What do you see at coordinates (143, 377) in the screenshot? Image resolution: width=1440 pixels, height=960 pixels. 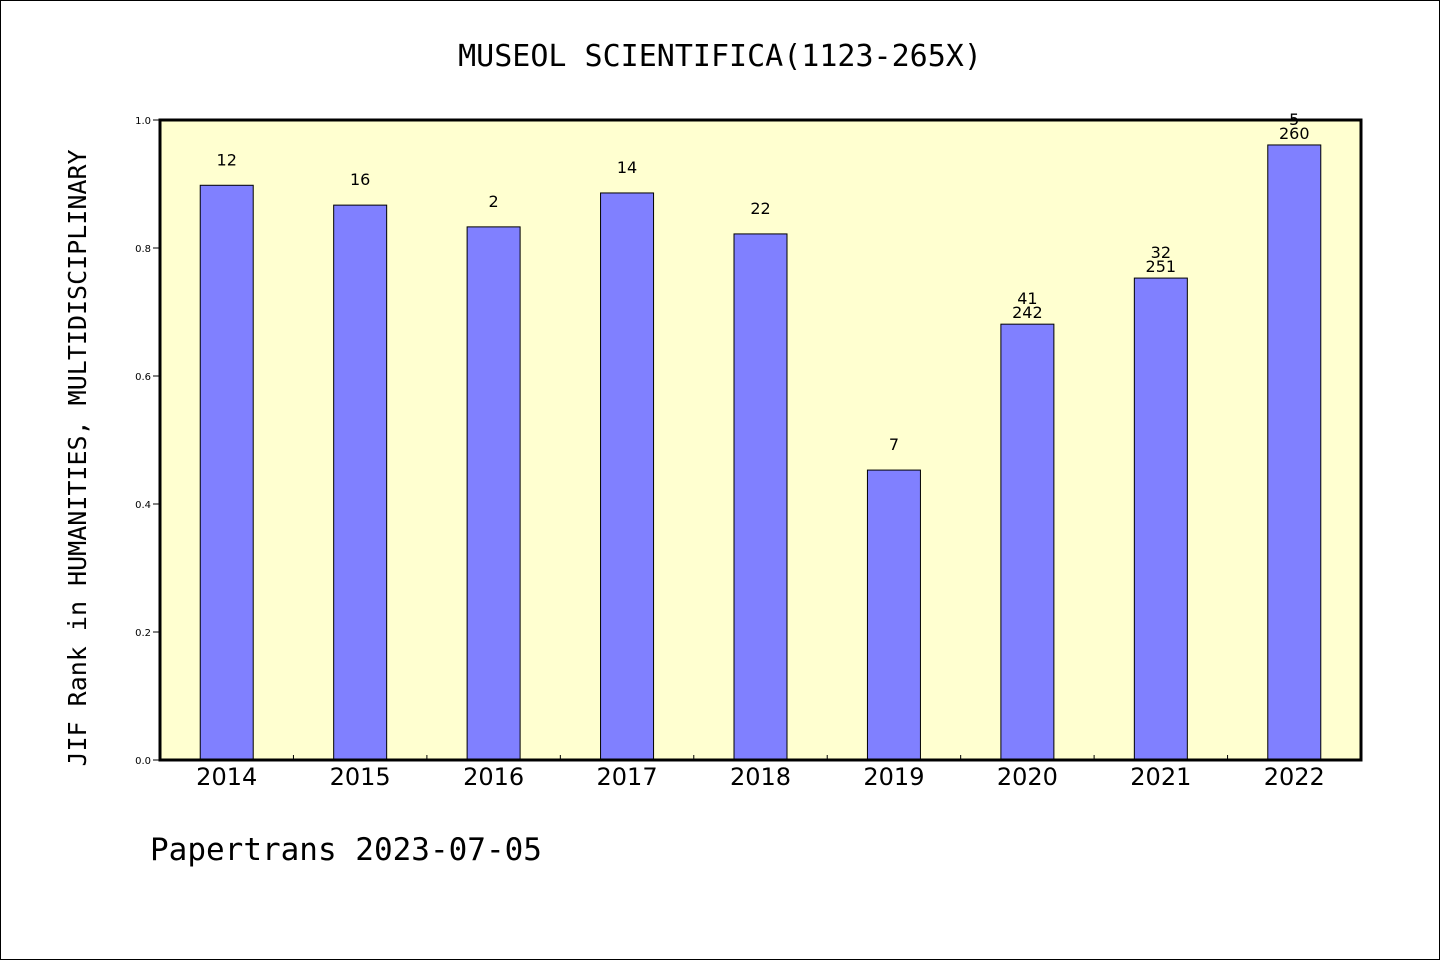 I see `y-tick-label: 0.6` at bounding box center [143, 377].